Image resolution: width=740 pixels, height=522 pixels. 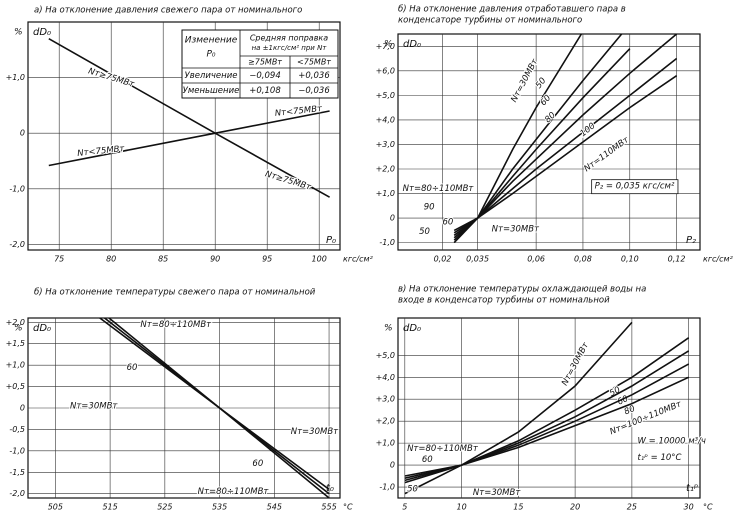 I want to click on annotation: P₂ = 0,035 кгс/см², so click(x=635, y=187).